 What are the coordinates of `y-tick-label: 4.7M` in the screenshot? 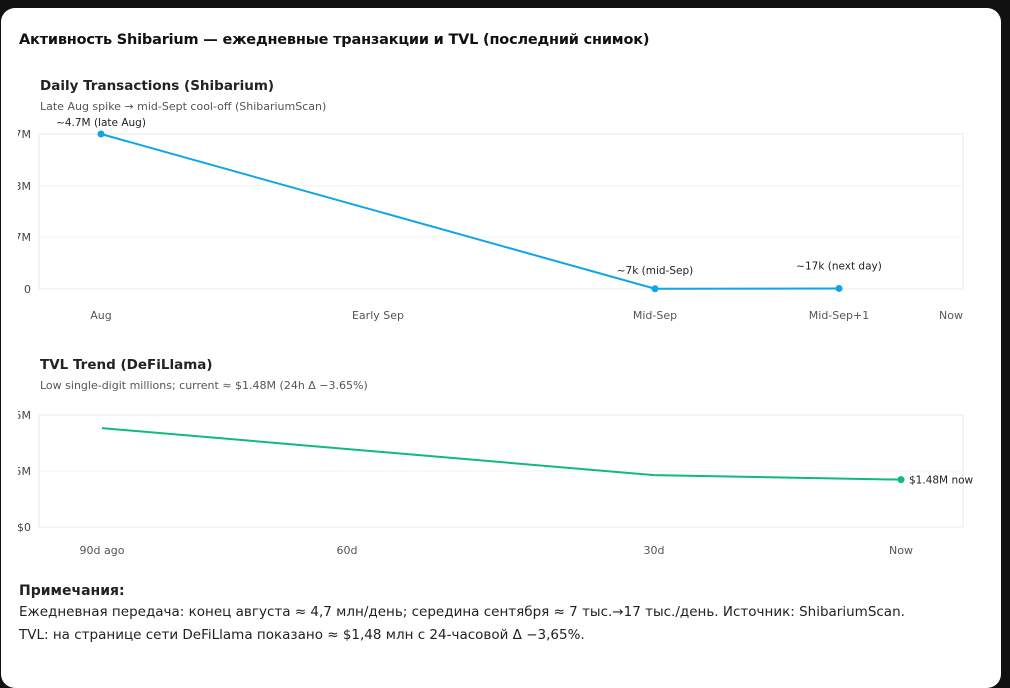 It's located at (24, 134).